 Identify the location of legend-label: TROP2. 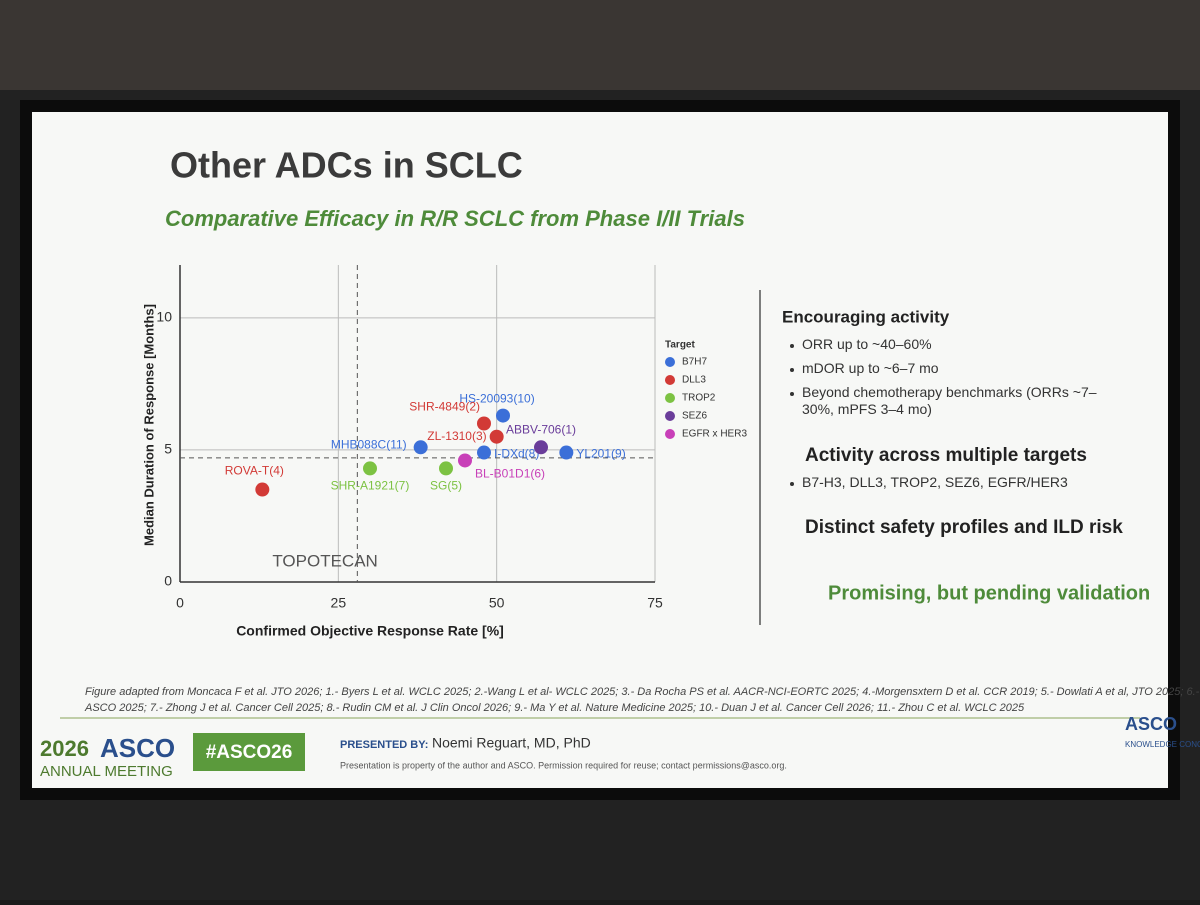
(699, 398).